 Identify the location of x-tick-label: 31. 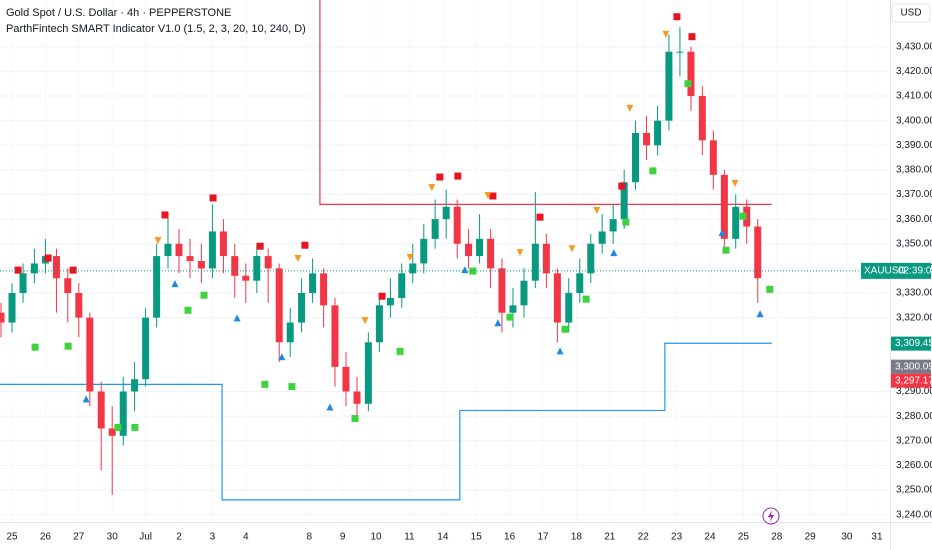
(877, 537).